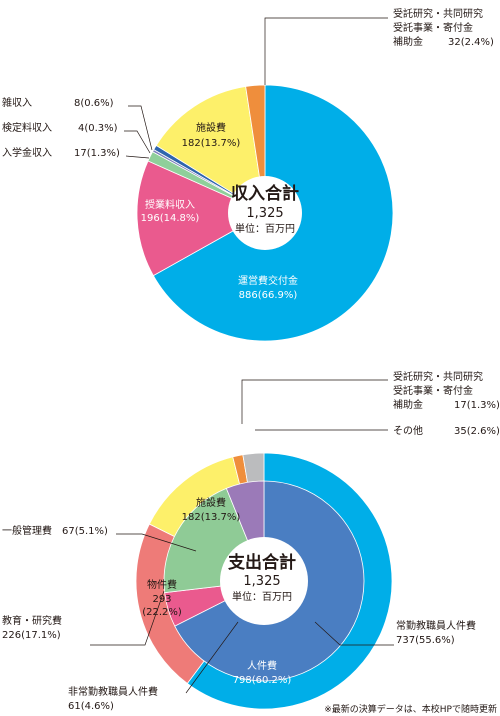  I want to click on expense-label-other-name: その他, so click(408, 430).